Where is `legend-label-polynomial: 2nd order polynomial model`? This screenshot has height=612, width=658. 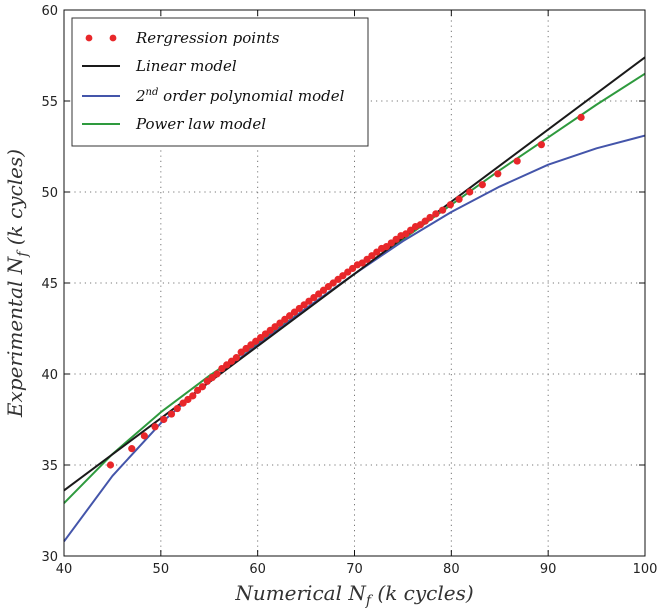 legend-label-polynomial: 2nd order polynomial model is located at coordinates (240, 96).